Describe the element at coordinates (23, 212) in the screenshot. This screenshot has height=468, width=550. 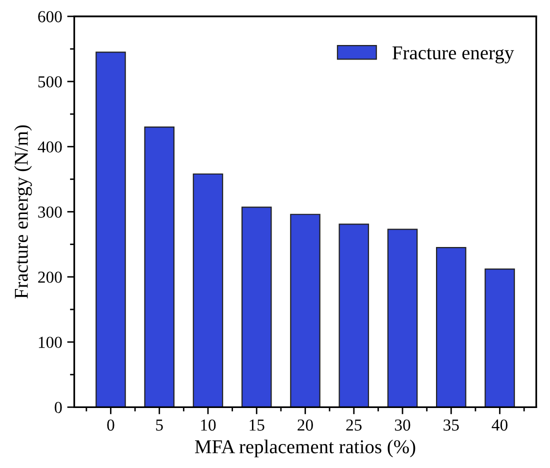
I see `y-axis-title: Fracture energy (N/m)` at that location.